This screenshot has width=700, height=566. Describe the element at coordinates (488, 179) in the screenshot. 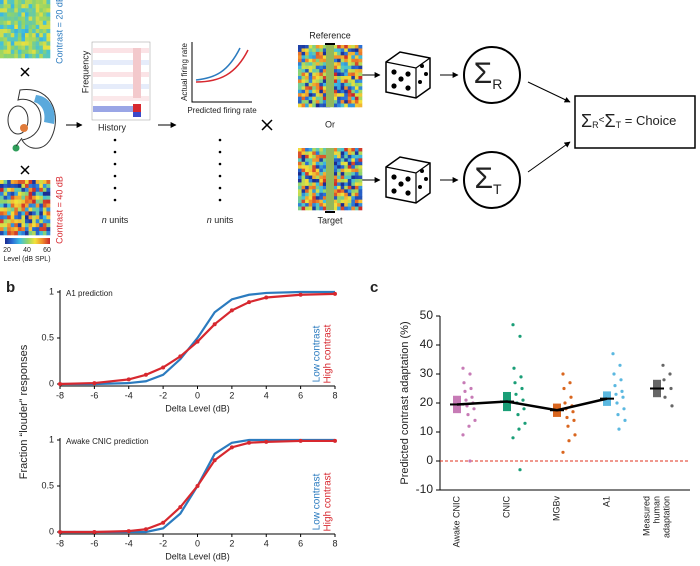

I see `sum-sign: ΣT` at that location.